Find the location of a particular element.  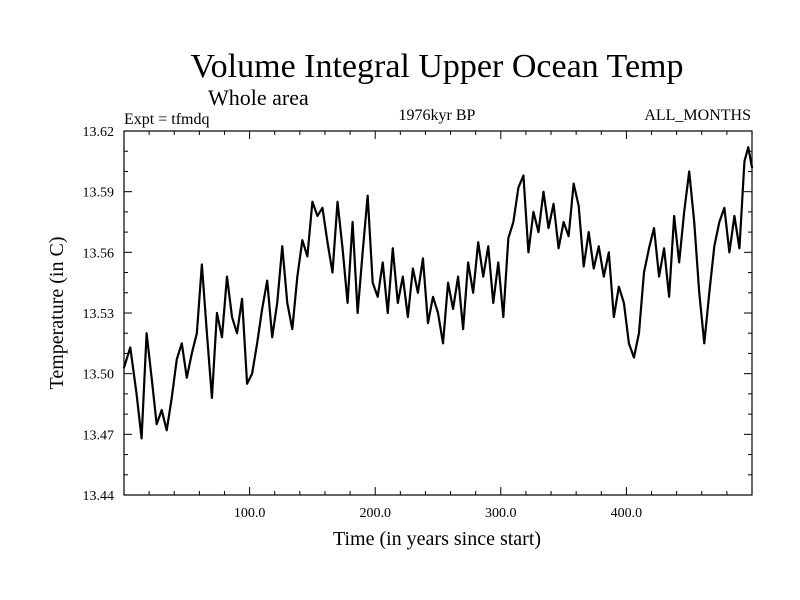

y-tick-label: 13.59 is located at coordinates (99, 193).